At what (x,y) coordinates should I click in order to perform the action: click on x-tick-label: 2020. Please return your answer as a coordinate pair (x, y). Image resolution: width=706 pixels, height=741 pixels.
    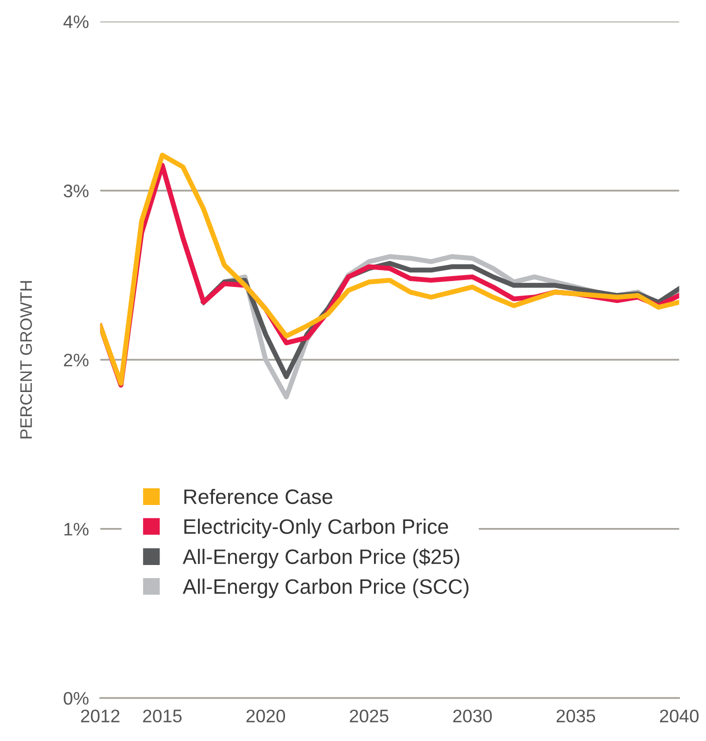
    Looking at the image, I should click on (266, 716).